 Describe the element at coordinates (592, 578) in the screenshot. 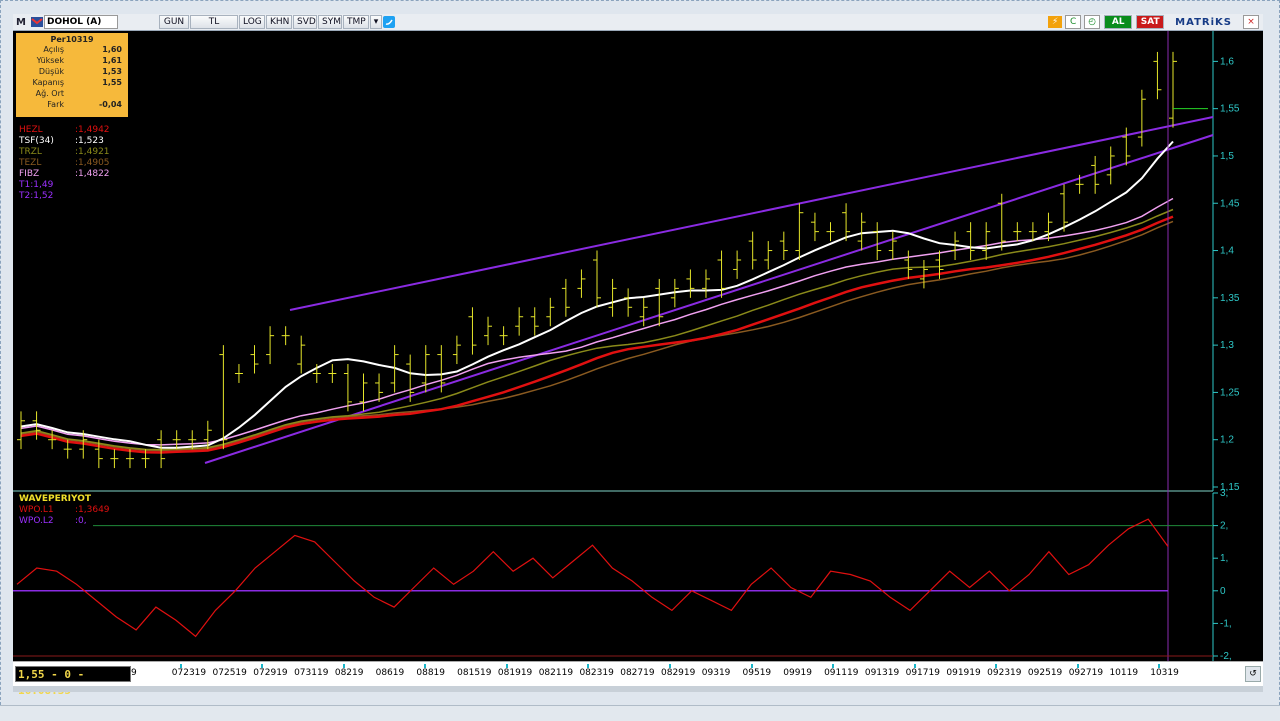

I see `wpo-l1-line` at that location.